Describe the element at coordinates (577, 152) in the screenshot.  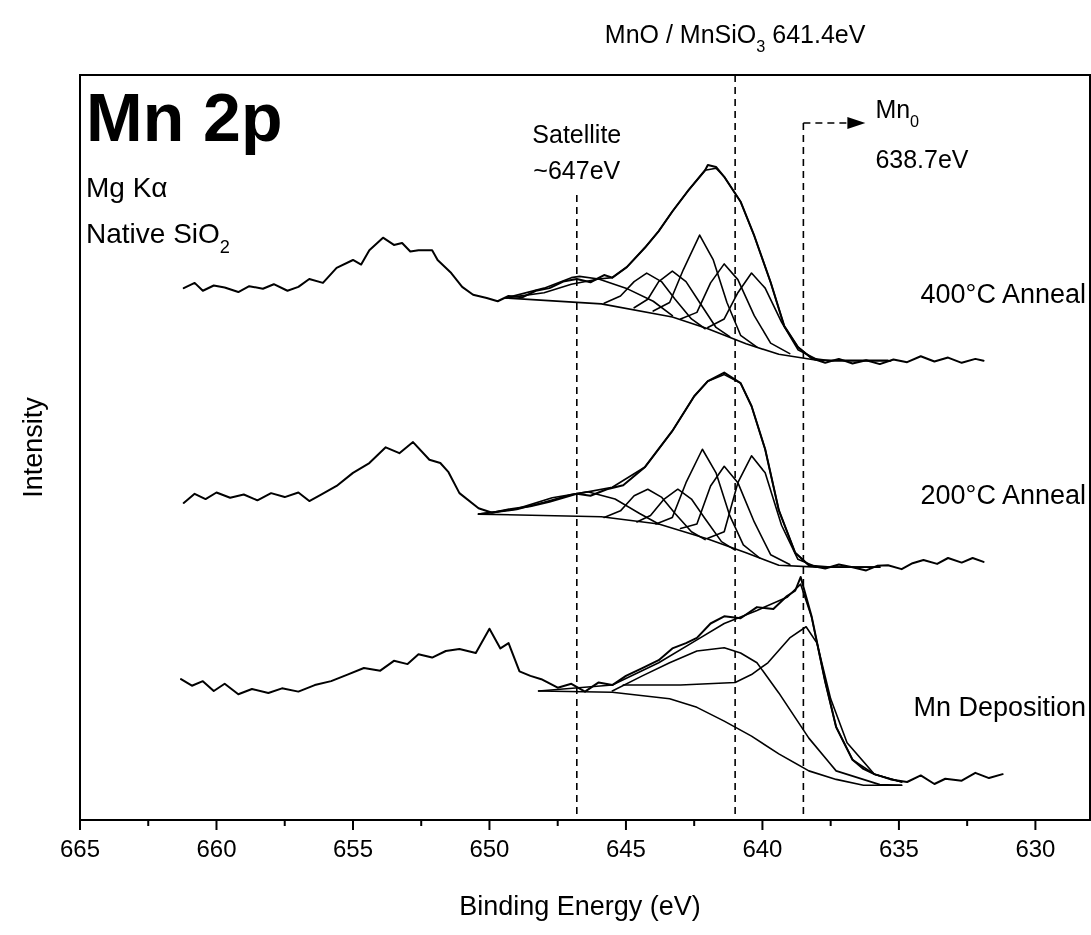
I see `ref-line-label: Satellite ~647eV` at that location.